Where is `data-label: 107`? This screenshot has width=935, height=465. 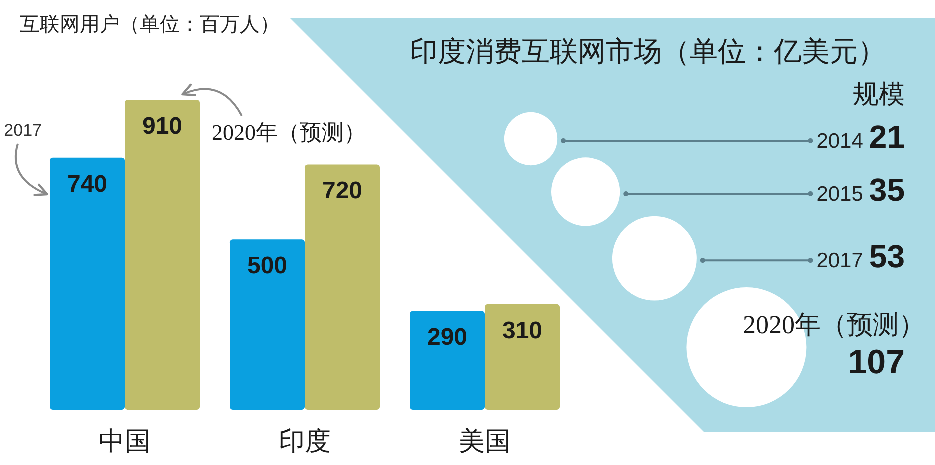
data-label: 107 is located at coordinates (876, 363).